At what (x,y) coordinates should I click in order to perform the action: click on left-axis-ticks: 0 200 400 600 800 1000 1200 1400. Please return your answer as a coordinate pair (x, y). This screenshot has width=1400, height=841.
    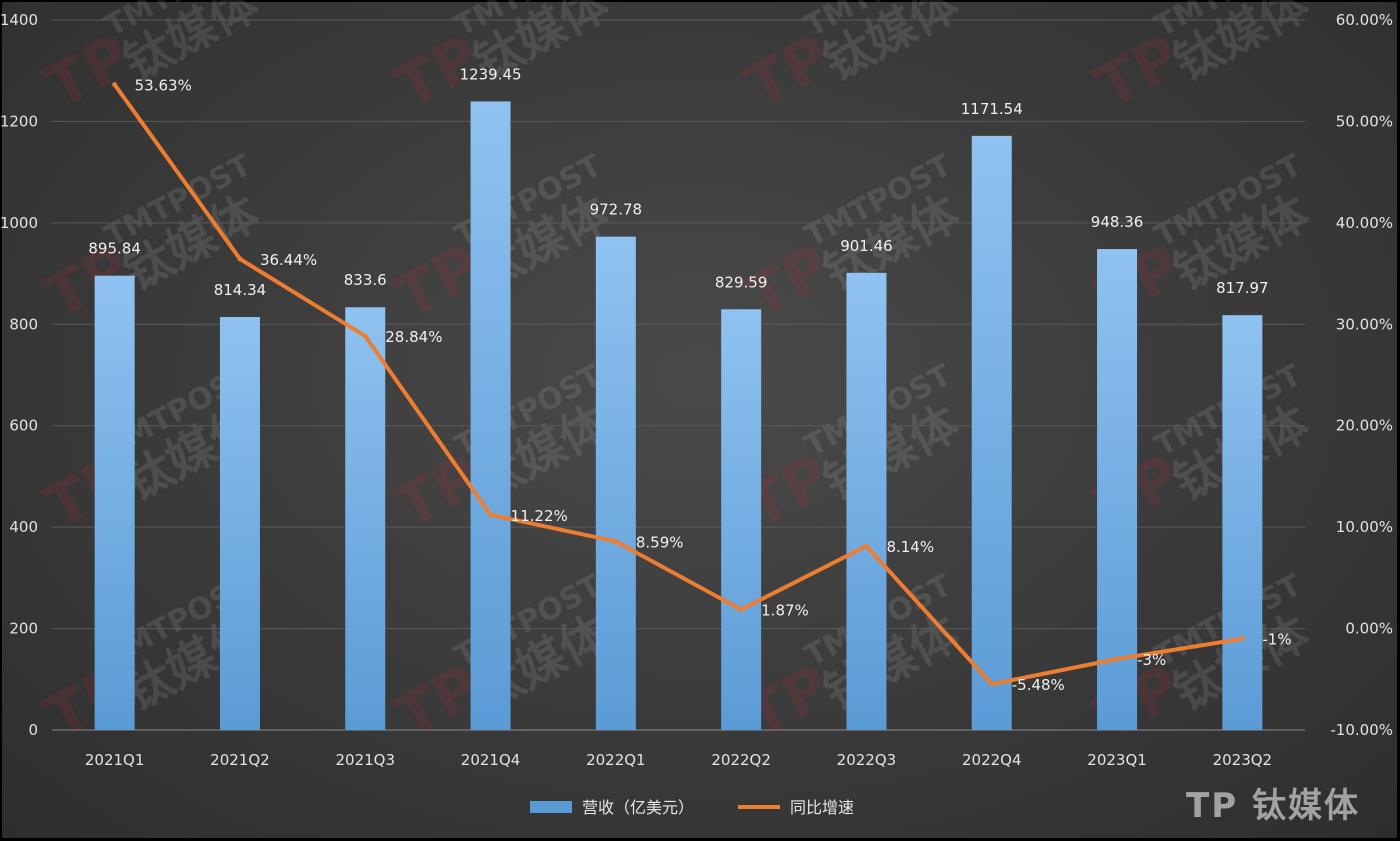
    Looking at the image, I should click on (19, 375).